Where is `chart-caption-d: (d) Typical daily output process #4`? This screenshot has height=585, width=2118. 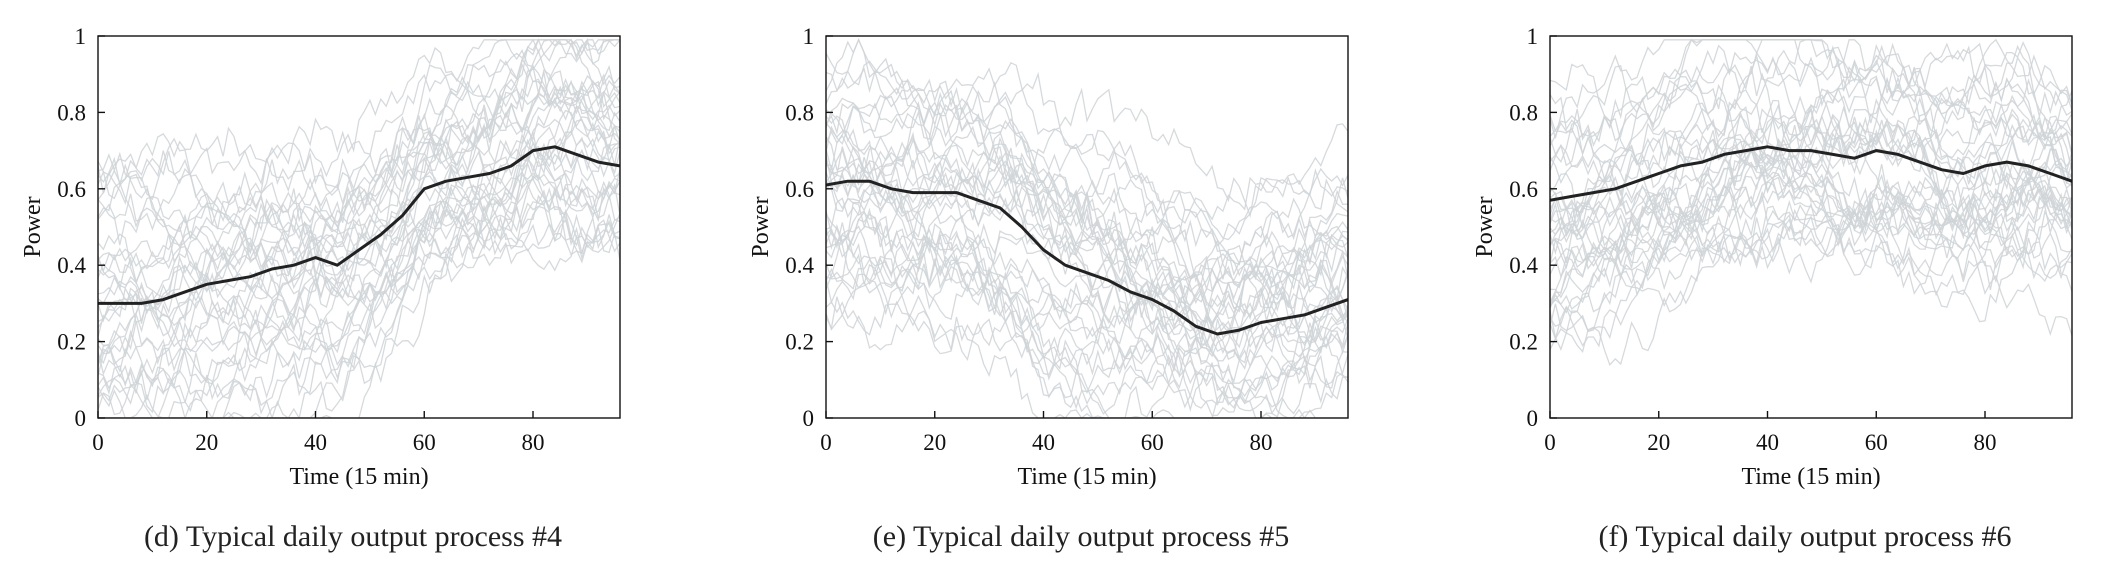
chart-caption-d: (d) Typical daily output process #4 is located at coordinates (353, 536).